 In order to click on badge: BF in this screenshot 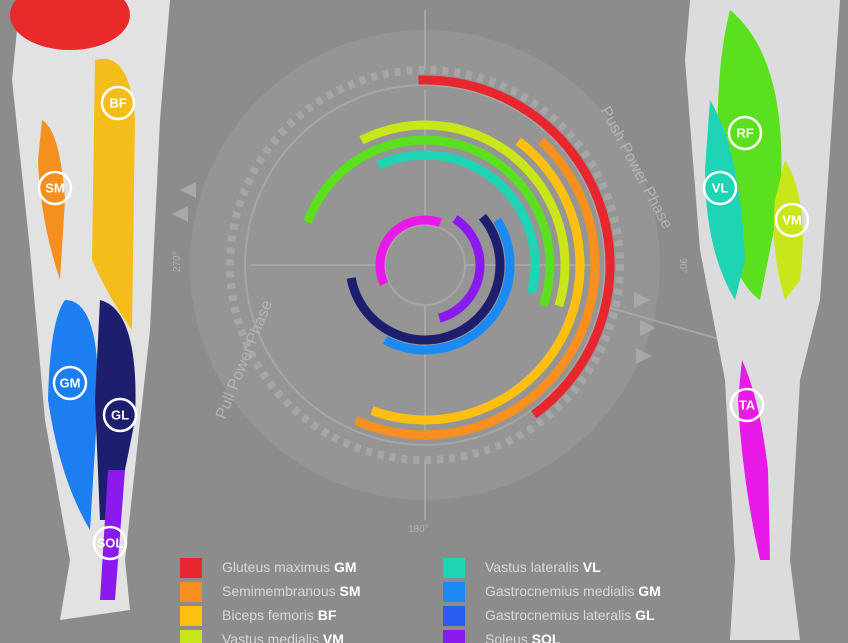, I will do `click(118, 103)`.